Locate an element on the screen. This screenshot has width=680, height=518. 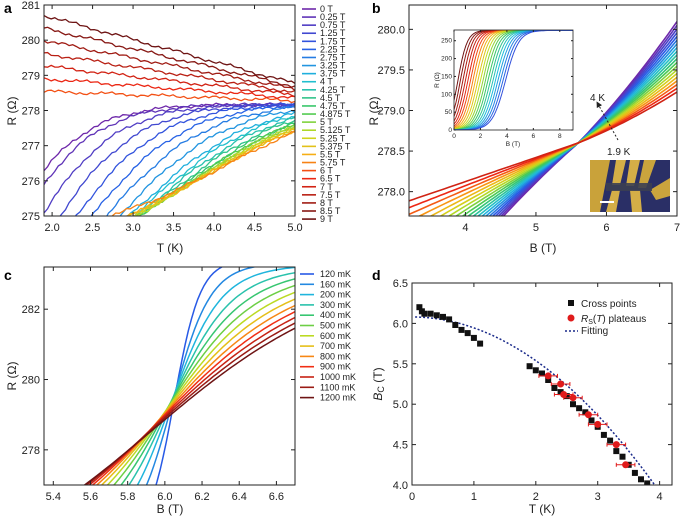
panel-b-ytick-label: 279.0 is located at coordinates (391, 112).